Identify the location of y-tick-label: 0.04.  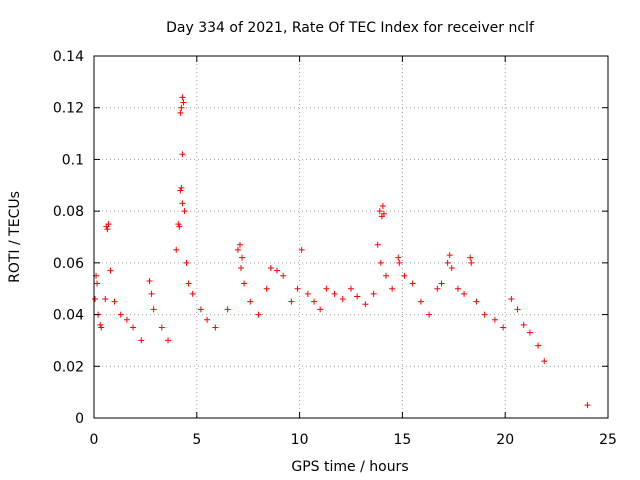
(68, 316).